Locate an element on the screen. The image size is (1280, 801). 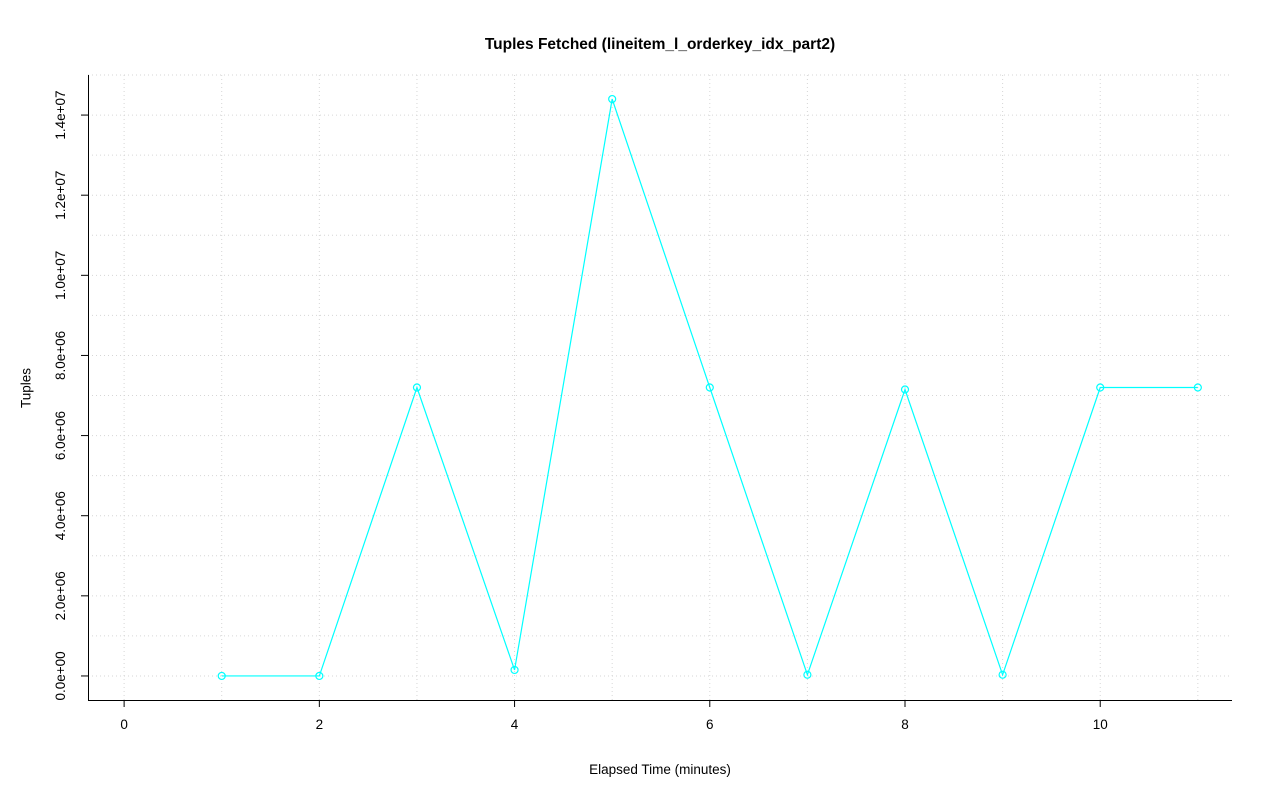
y-tick-label: 8.0e+06 is located at coordinates (60, 355).